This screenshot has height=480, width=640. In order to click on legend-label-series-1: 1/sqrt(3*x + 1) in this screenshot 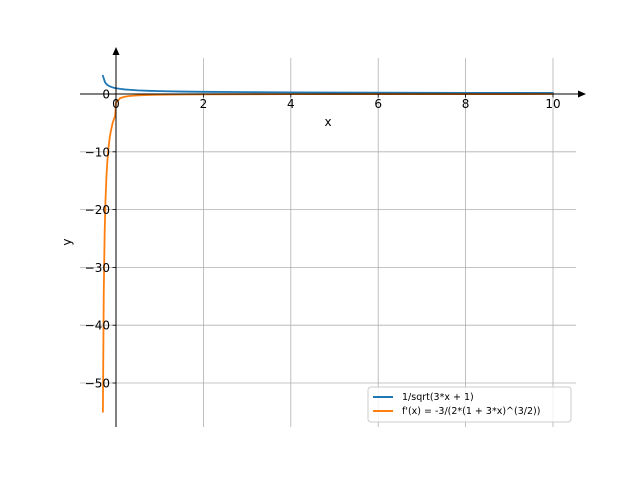, I will do `click(438, 397)`.